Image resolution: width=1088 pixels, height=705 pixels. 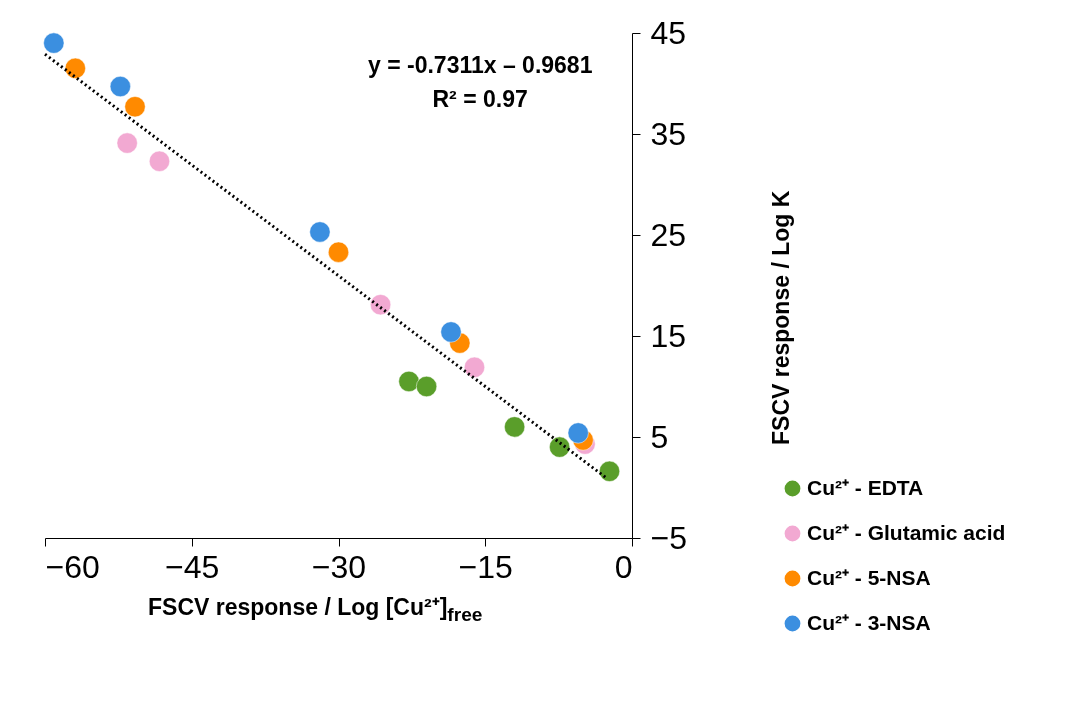 What do you see at coordinates (339, 566) in the screenshot?
I see `x-tick-label: −30` at bounding box center [339, 566].